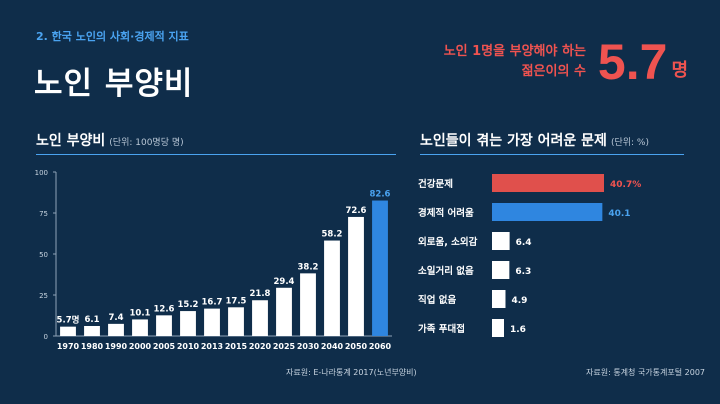 The image size is (720, 404). Describe the element at coordinates (43, 255) in the screenshot. I see `y-tick-label: 50` at that location.